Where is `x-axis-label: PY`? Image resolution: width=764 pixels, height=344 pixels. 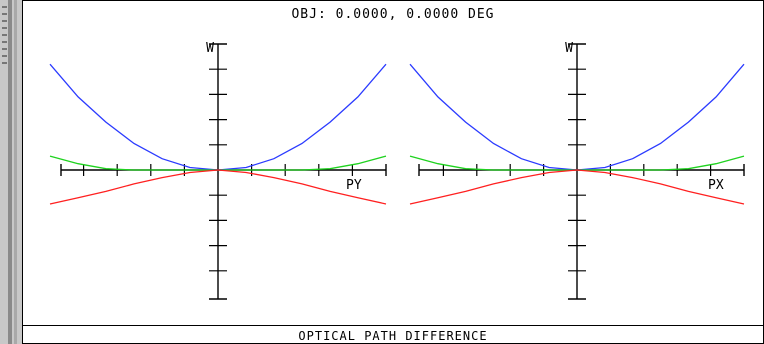 x-axis-label: PY is located at coordinates (354, 185).